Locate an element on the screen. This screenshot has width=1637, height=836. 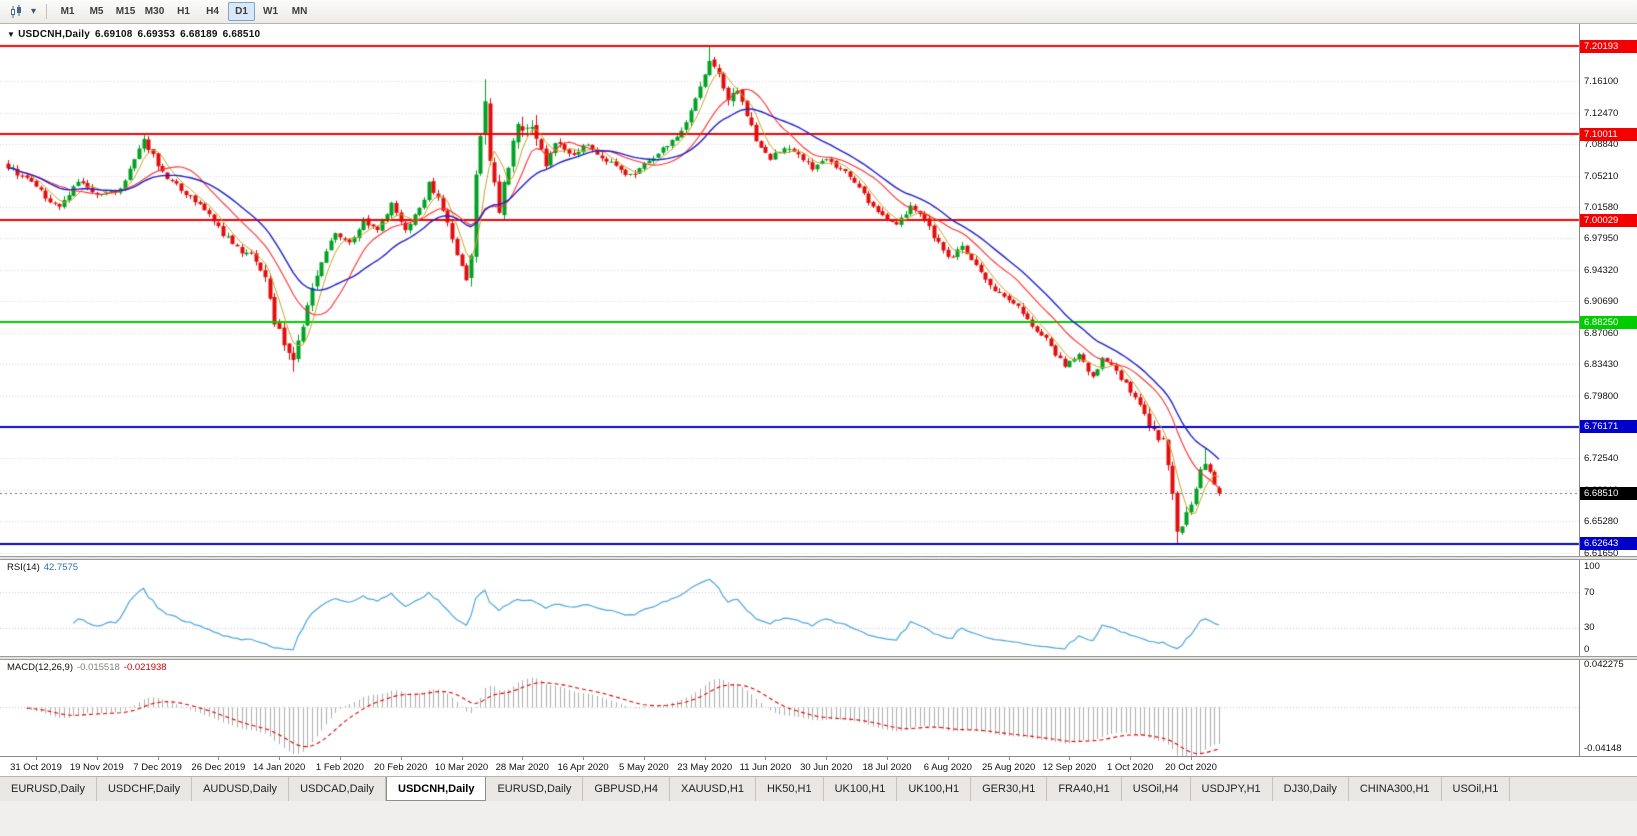
timeframe-button-h4: H4 is located at coordinates (212, 11).